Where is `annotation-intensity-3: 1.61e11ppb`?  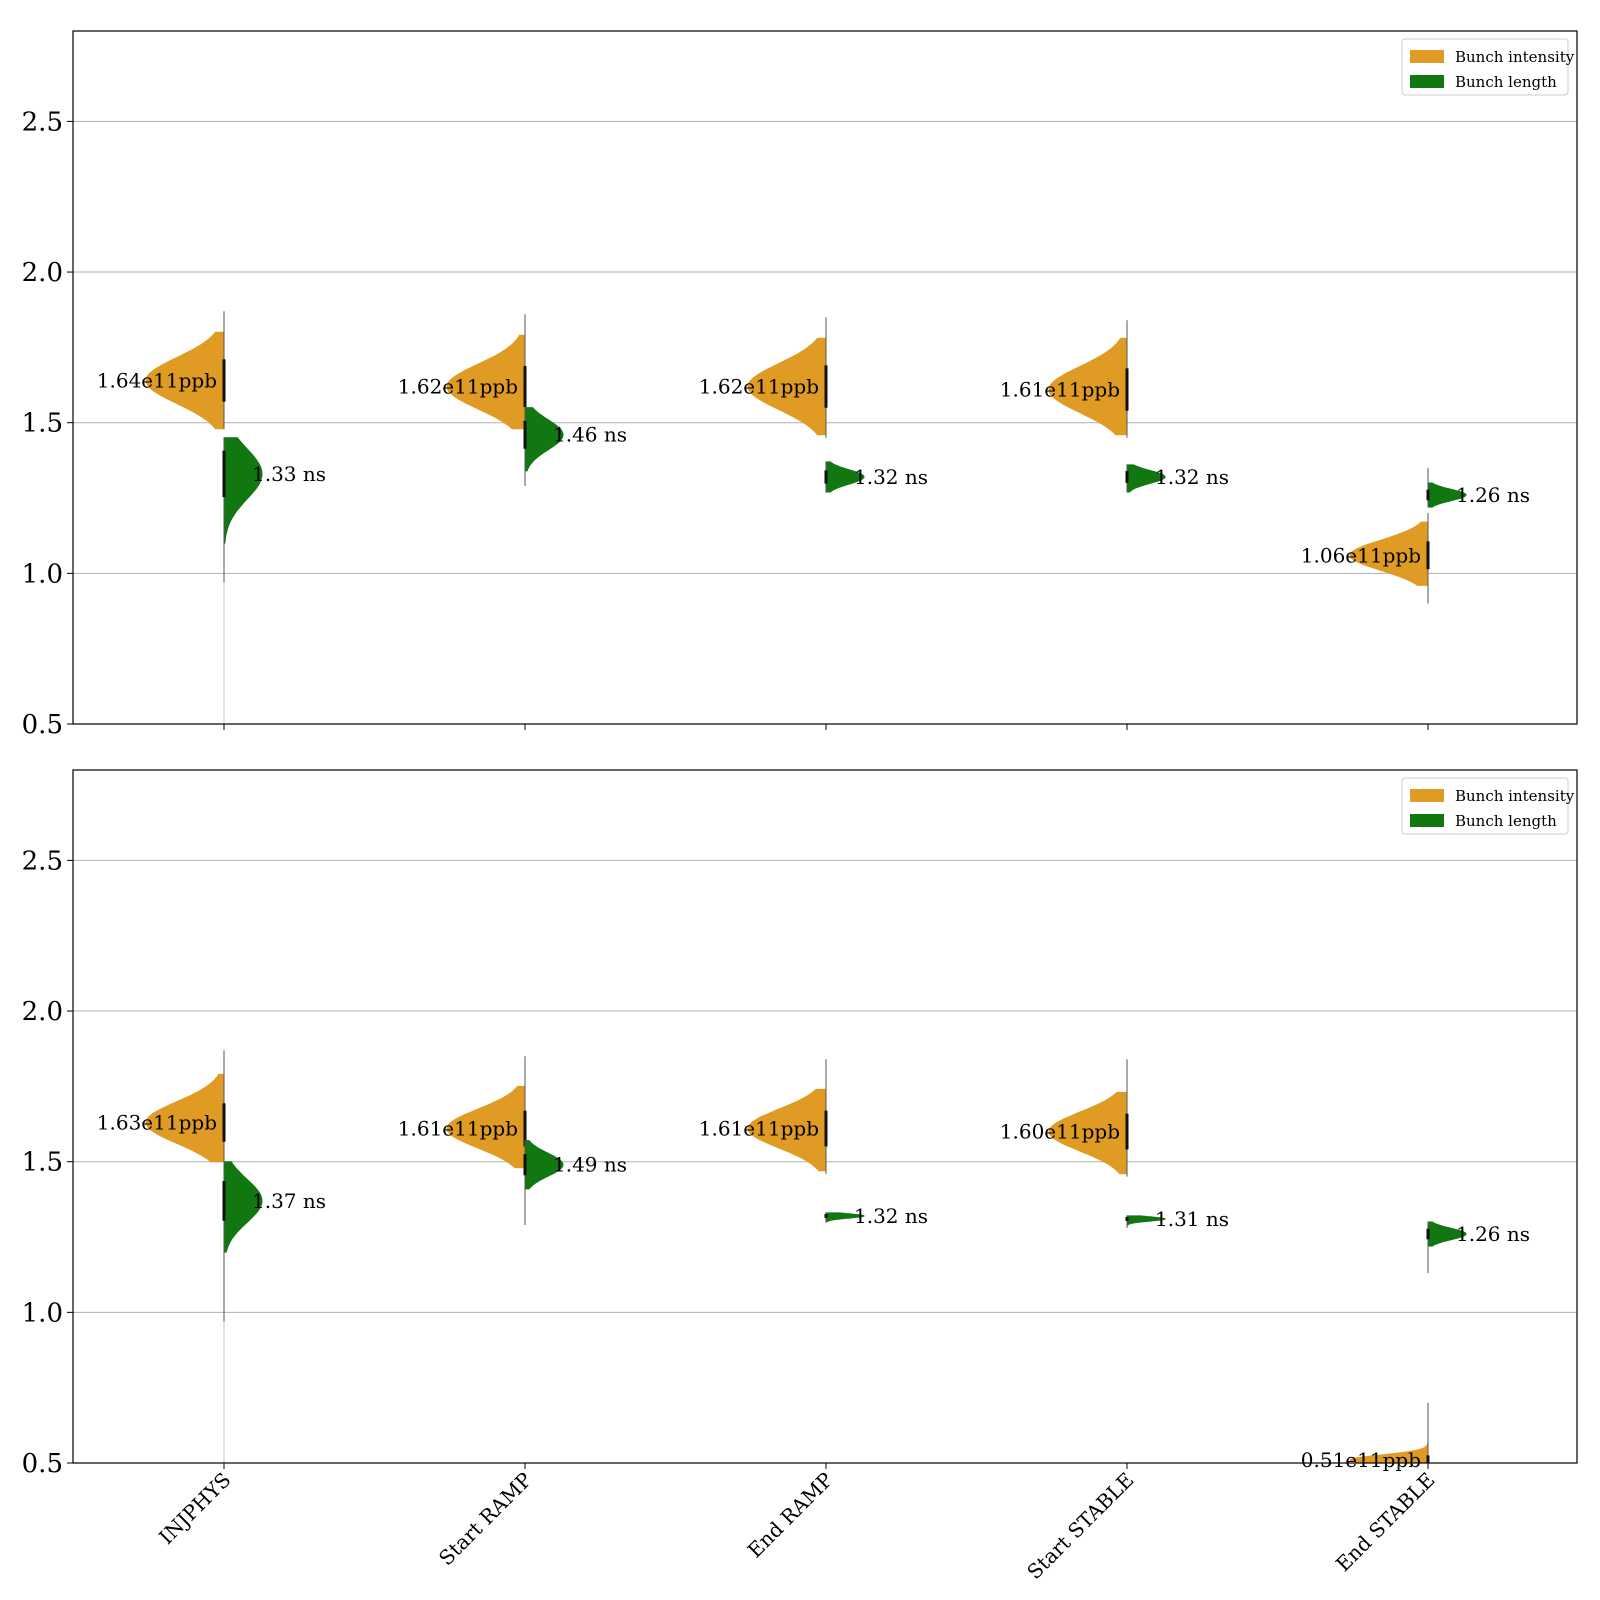 annotation-intensity-3: 1.61e11ppb is located at coordinates (1060, 390).